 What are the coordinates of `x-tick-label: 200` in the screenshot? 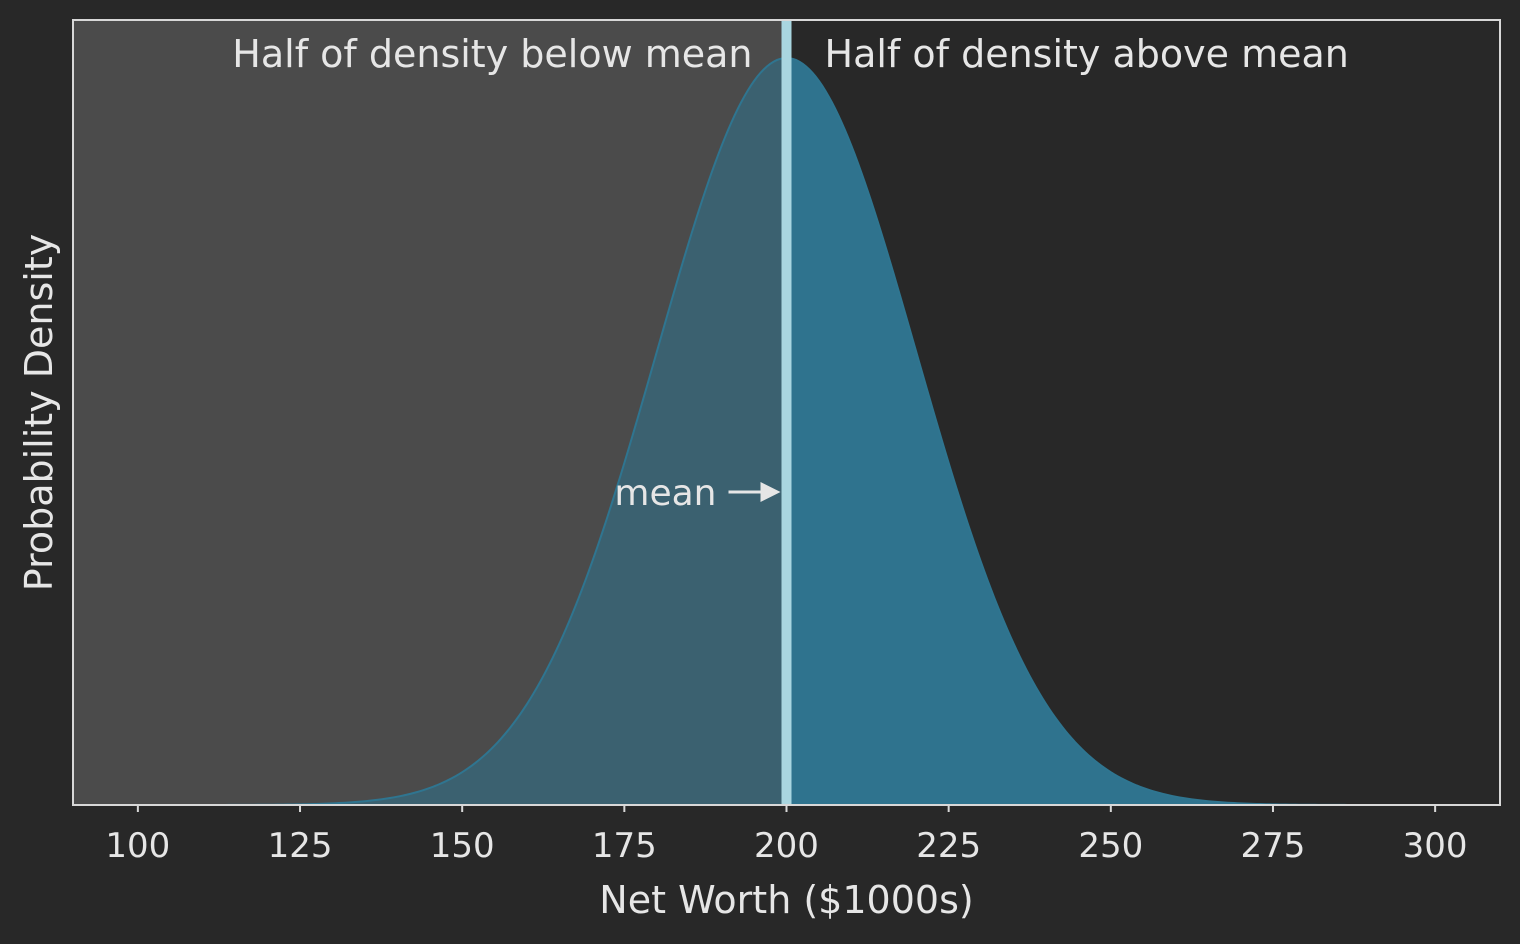 It's located at (786, 846).